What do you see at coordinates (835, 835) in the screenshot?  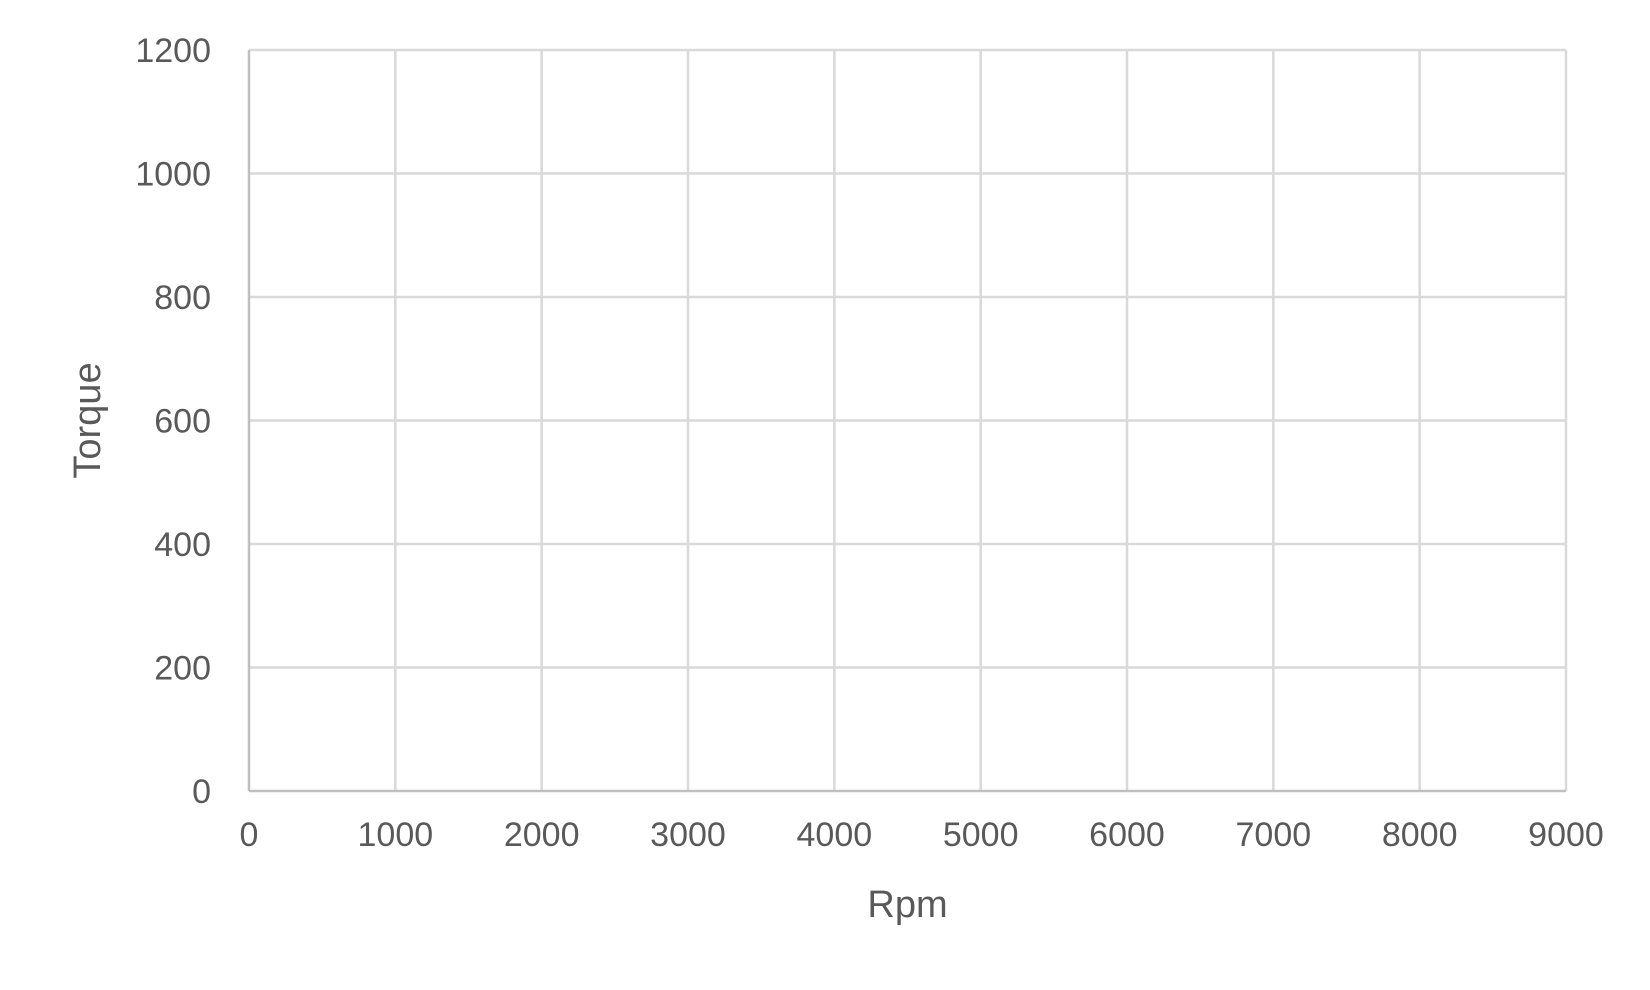 I see `x-tick-label: 4000` at bounding box center [835, 835].